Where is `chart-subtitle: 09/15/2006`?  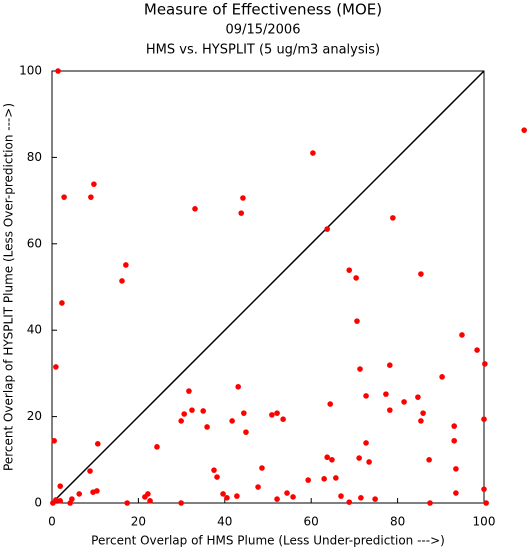 chart-subtitle: 09/15/2006 is located at coordinates (263, 30).